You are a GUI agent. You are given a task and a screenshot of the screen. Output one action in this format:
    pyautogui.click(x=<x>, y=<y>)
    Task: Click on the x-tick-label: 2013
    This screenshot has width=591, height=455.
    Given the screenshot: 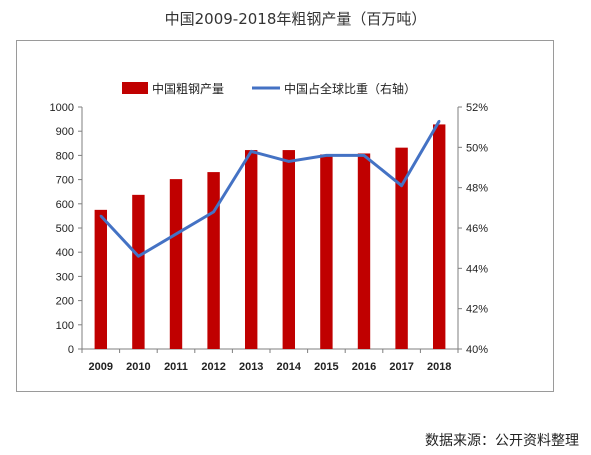 What is the action you would take?
    pyautogui.click(x=251, y=367)
    